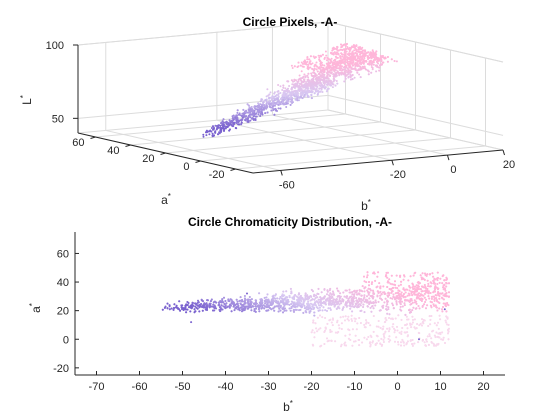  Describe the element at coordinates (300, 90) in the screenshot. I see `scatter3d-points` at that location.